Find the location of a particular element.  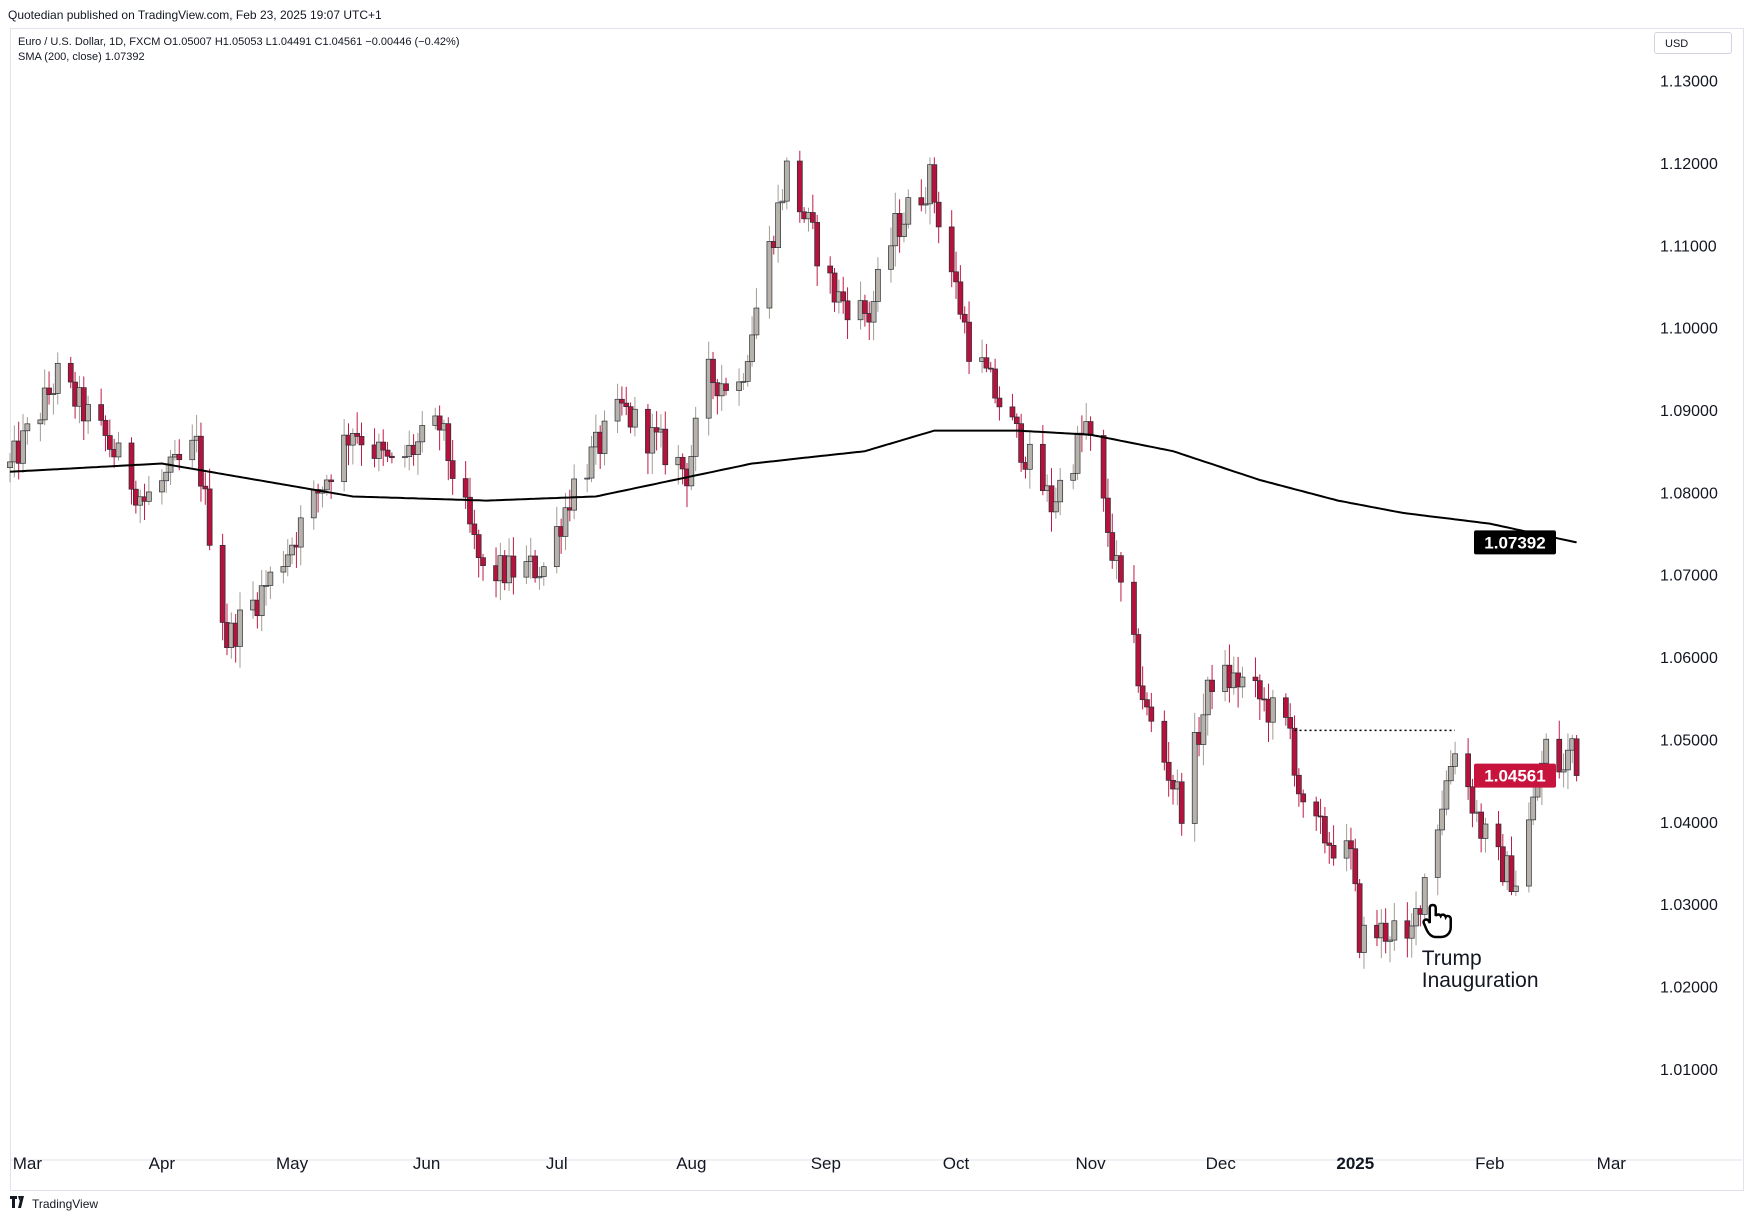

time-tick-label: Oct is located at coordinates (956, 1163).